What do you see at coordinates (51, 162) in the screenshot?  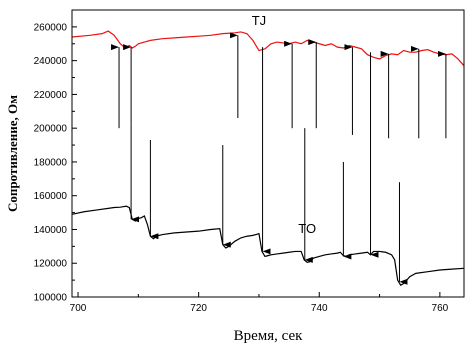 I see `y-tick-label: 180000` at bounding box center [51, 162].